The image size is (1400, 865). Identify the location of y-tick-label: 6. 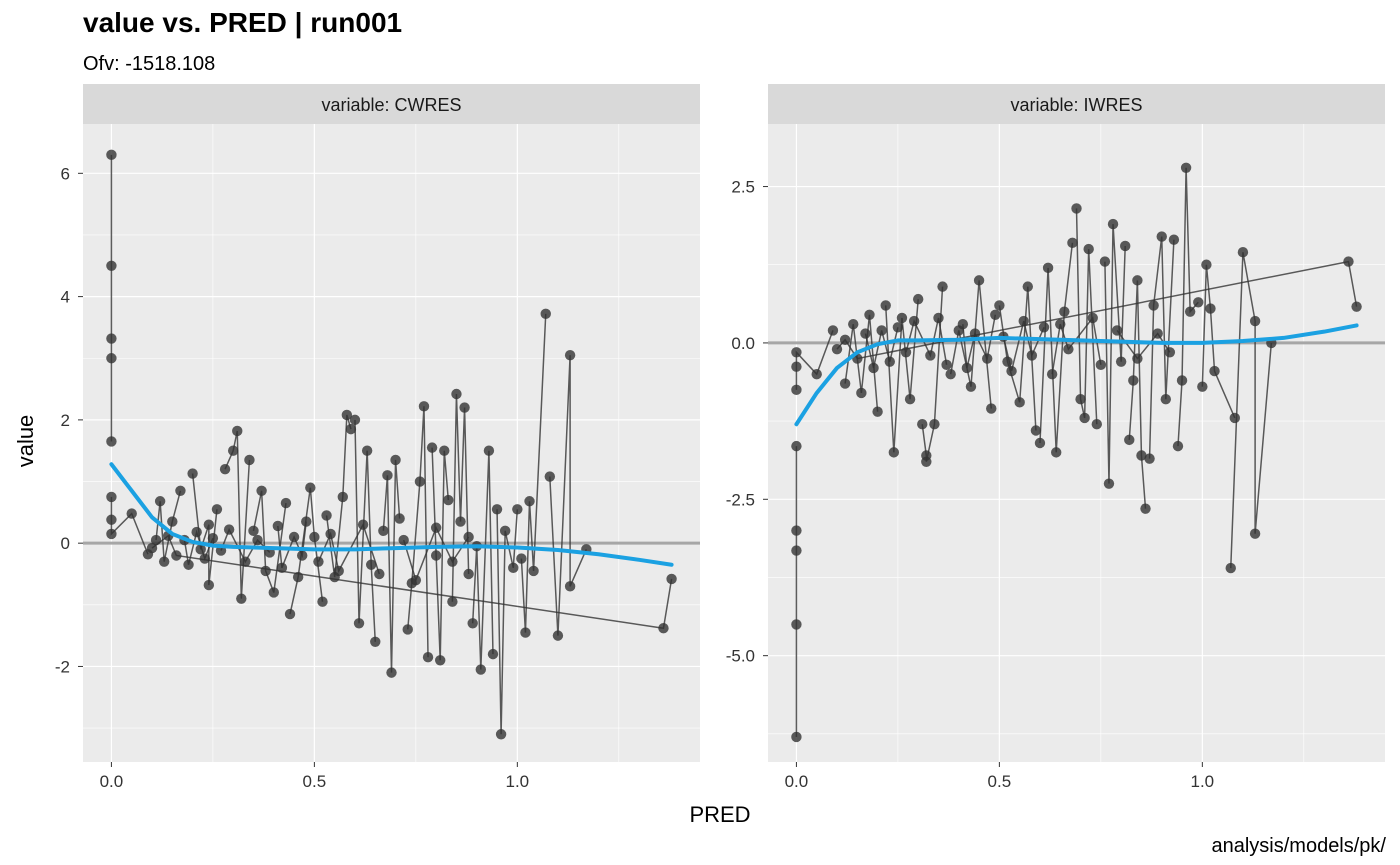
(65, 173).